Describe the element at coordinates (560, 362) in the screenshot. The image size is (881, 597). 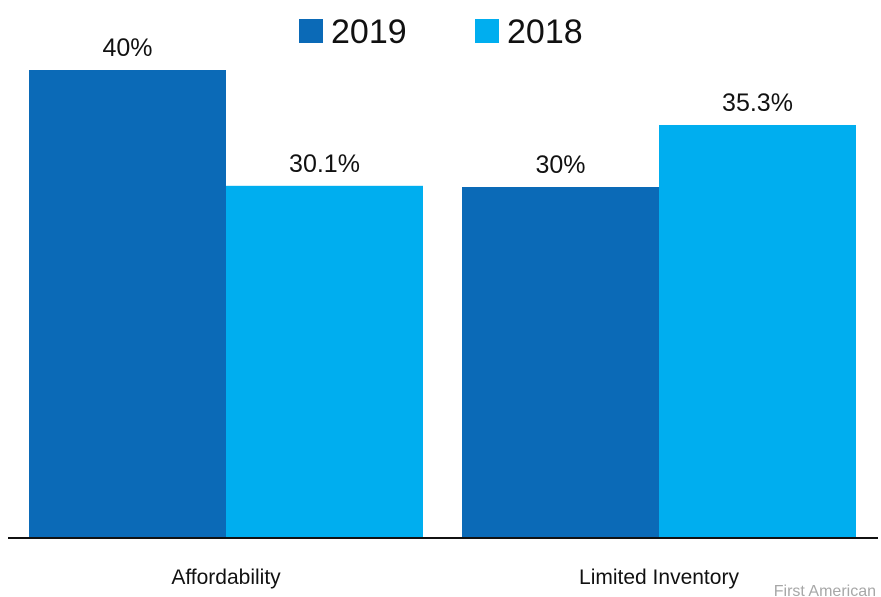
I see `bar-2019-limited-inventory` at that location.